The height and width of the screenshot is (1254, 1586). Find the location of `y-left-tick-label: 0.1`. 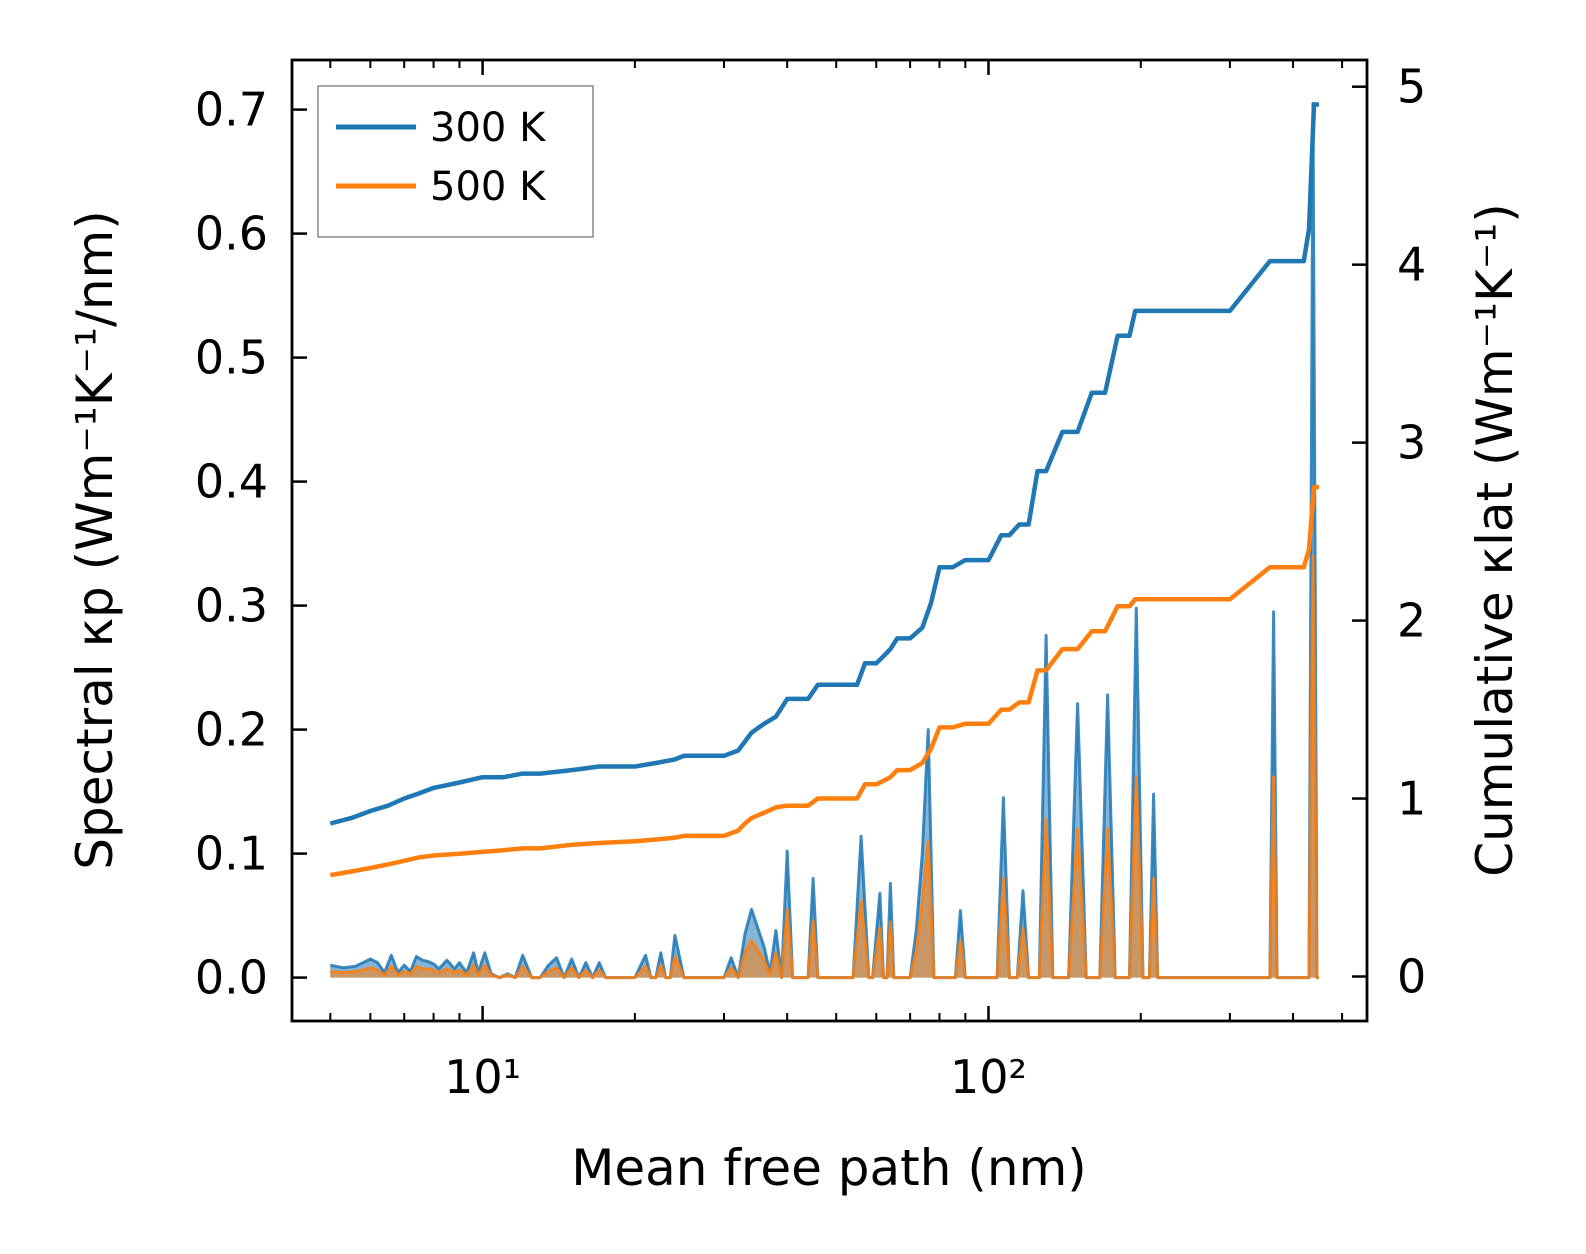

y-left-tick-label: 0.1 is located at coordinates (231, 854).